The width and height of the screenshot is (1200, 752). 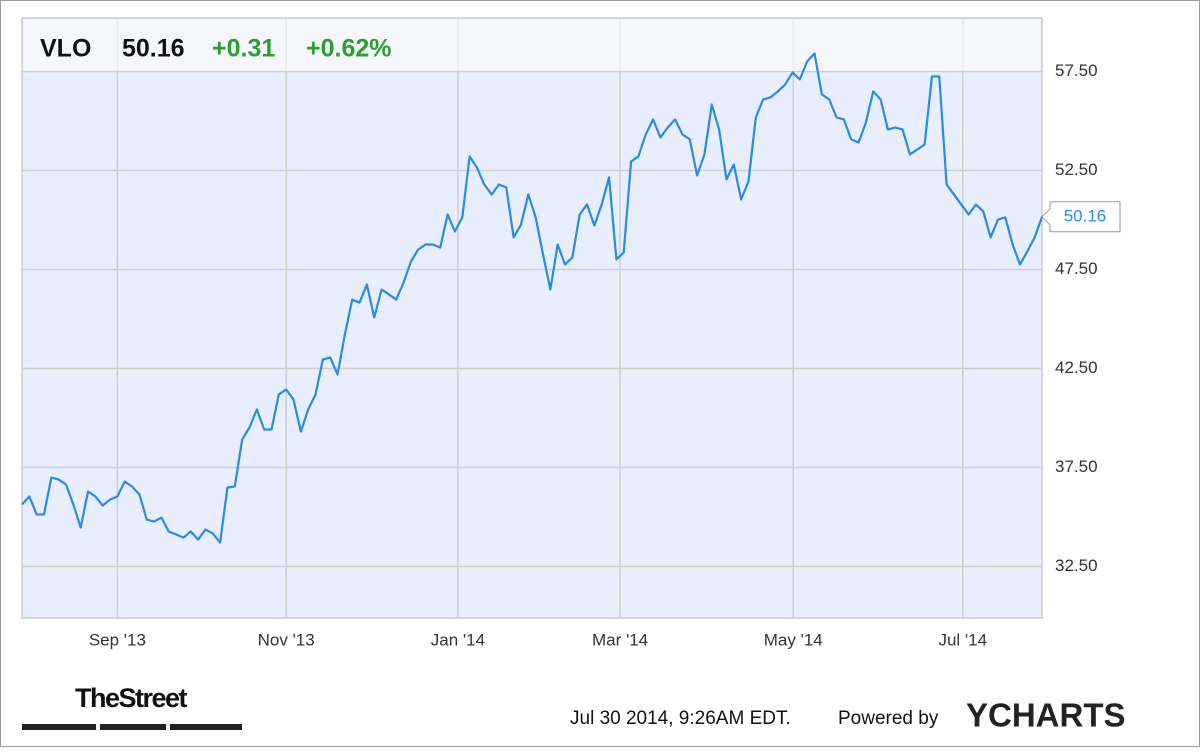 I want to click on price: 50.16, so click(x=153, y=49).